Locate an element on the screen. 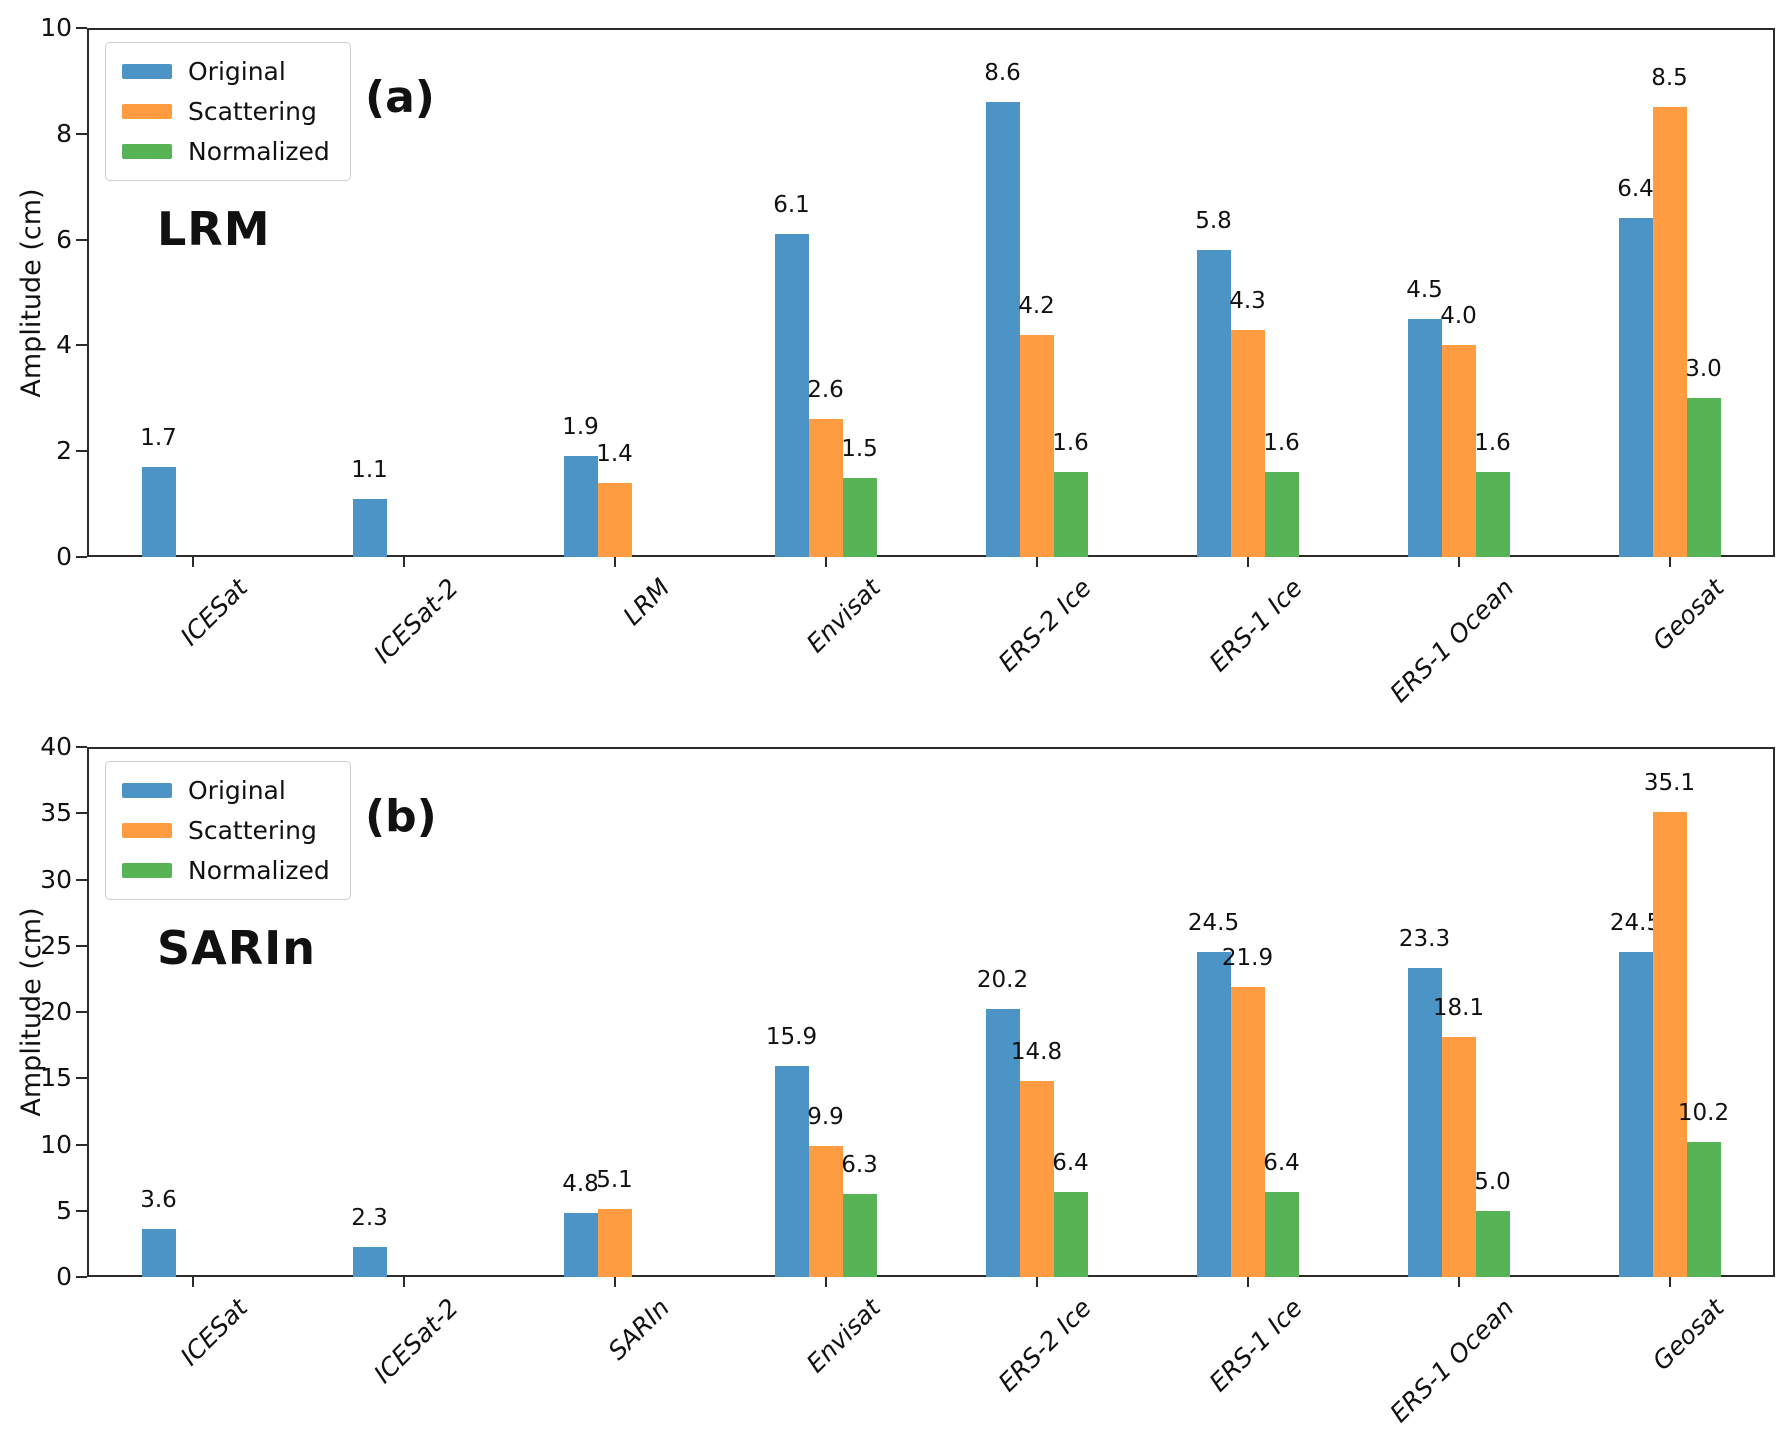 This screenshot has height=1435, width=1791. y-tick-label: 20 is located at coordinates (56, 1011).